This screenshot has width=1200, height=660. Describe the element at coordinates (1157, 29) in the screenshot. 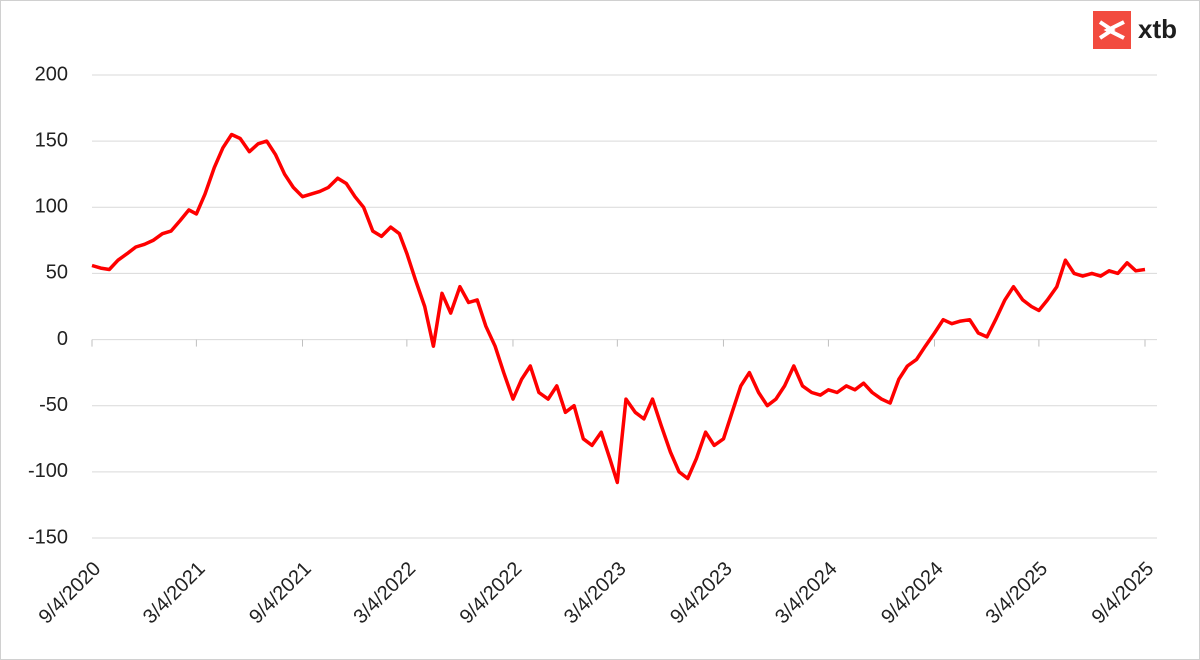

I see `logo-text: xtb` at that location.